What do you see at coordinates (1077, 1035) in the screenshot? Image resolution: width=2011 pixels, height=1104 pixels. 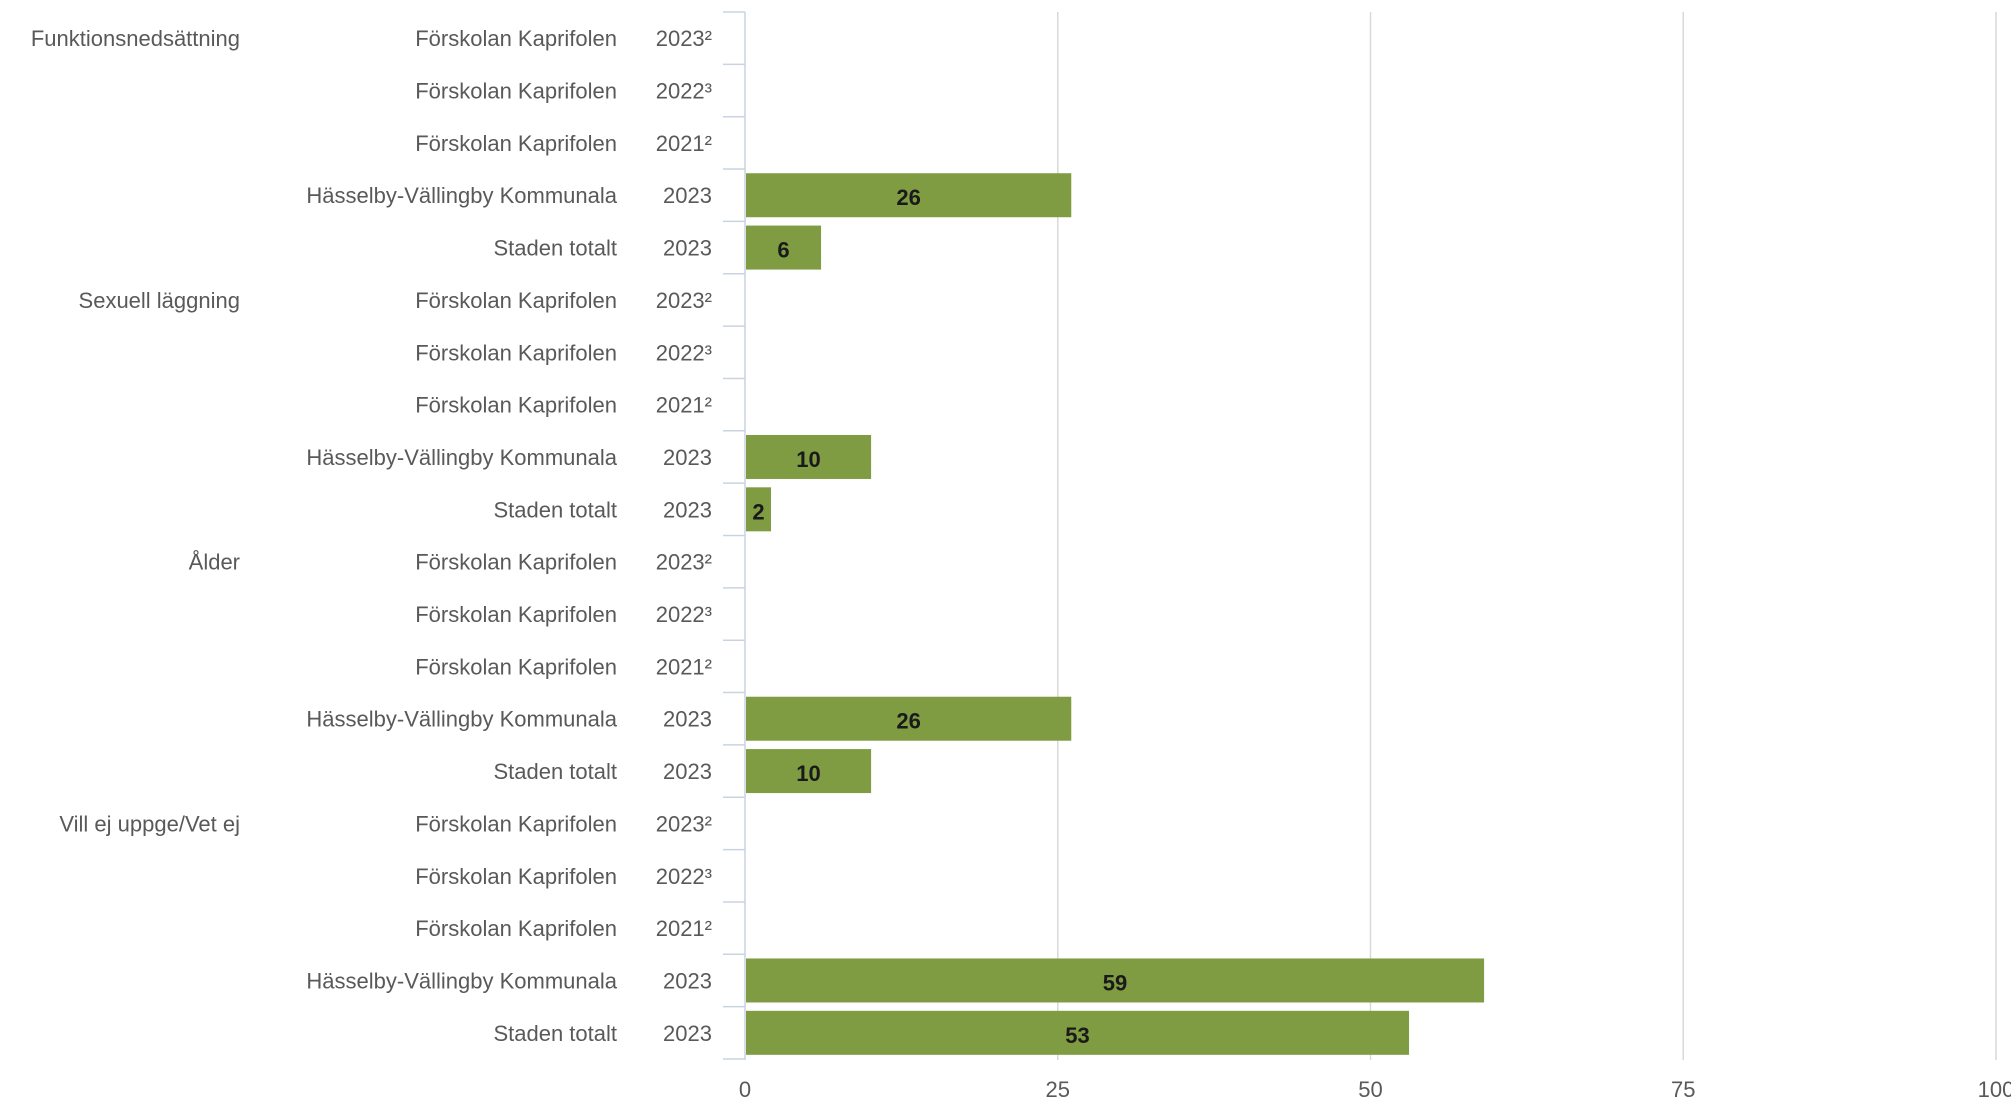 I see `bar-value-label: 53` at bounding box center [1077, 1035].